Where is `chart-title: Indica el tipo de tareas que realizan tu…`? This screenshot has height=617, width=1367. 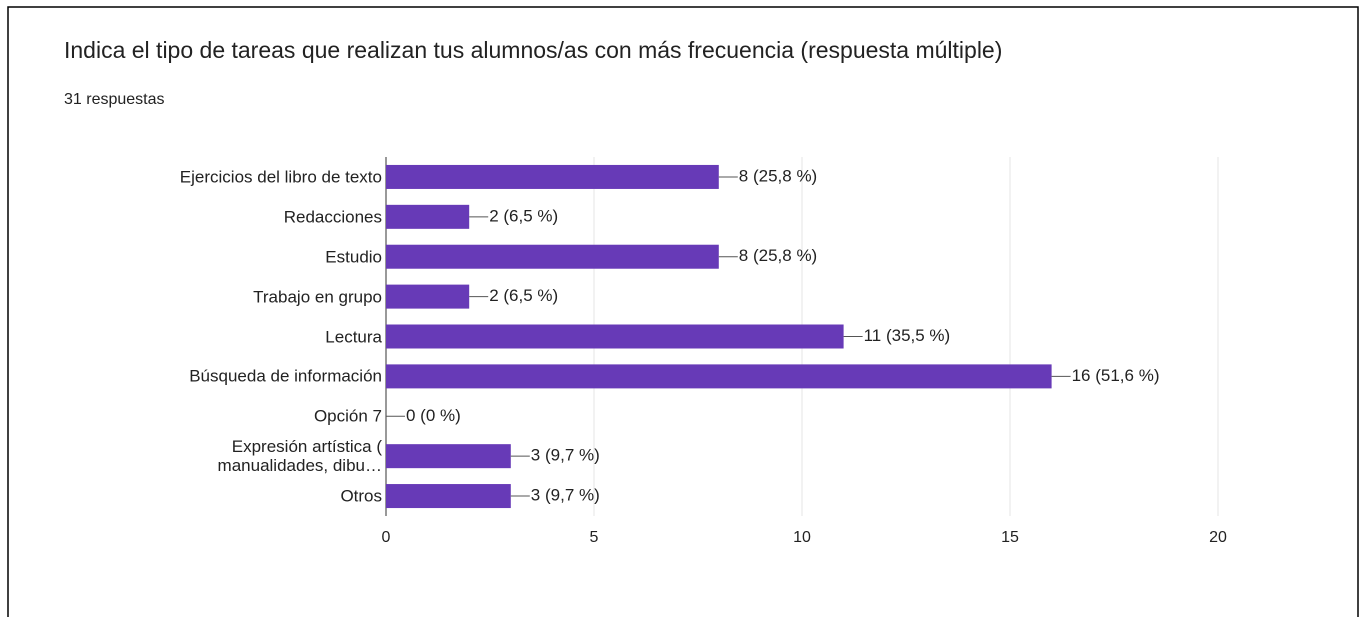 chart-title: Indica el tipo de tareas que realizan tu… is located at coordinates (533, 50).